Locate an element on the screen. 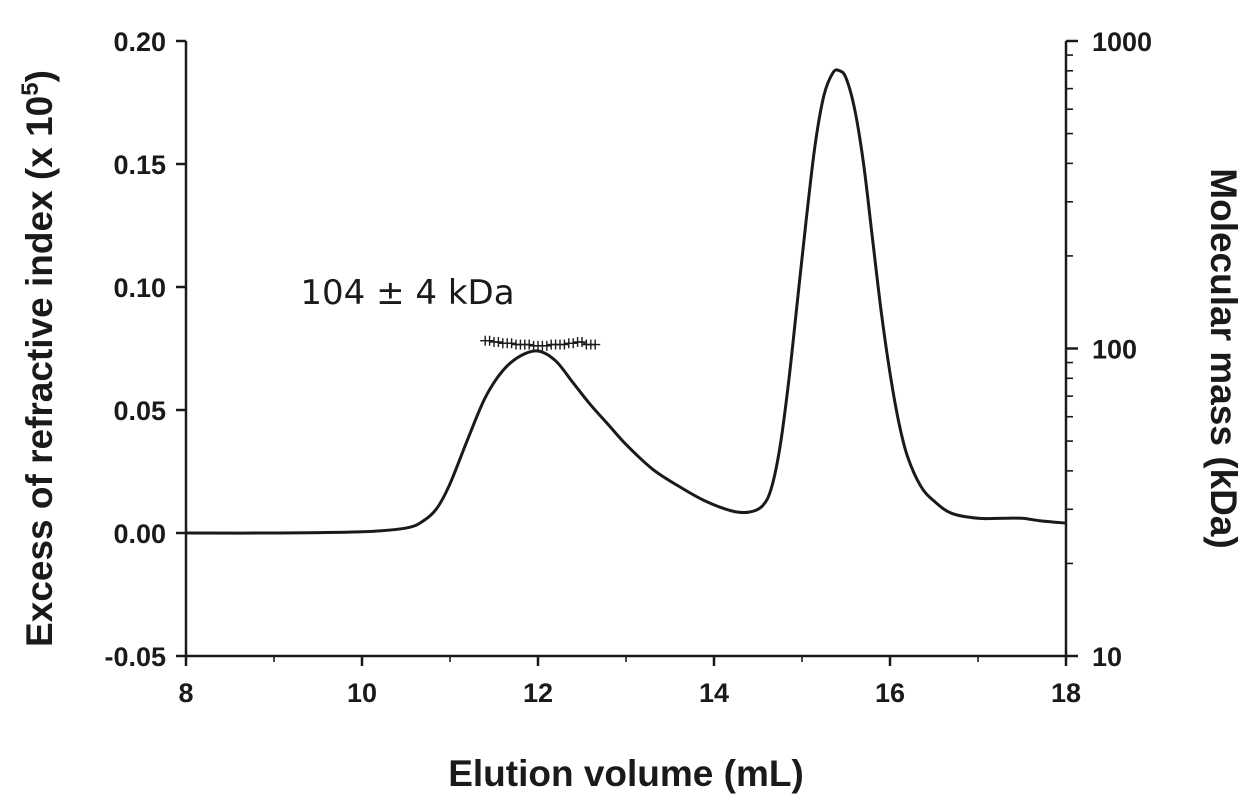 The height and width of the screenshot is (800, 1249). y-tick-label: 0.15 is located at coordinates (139, 165).